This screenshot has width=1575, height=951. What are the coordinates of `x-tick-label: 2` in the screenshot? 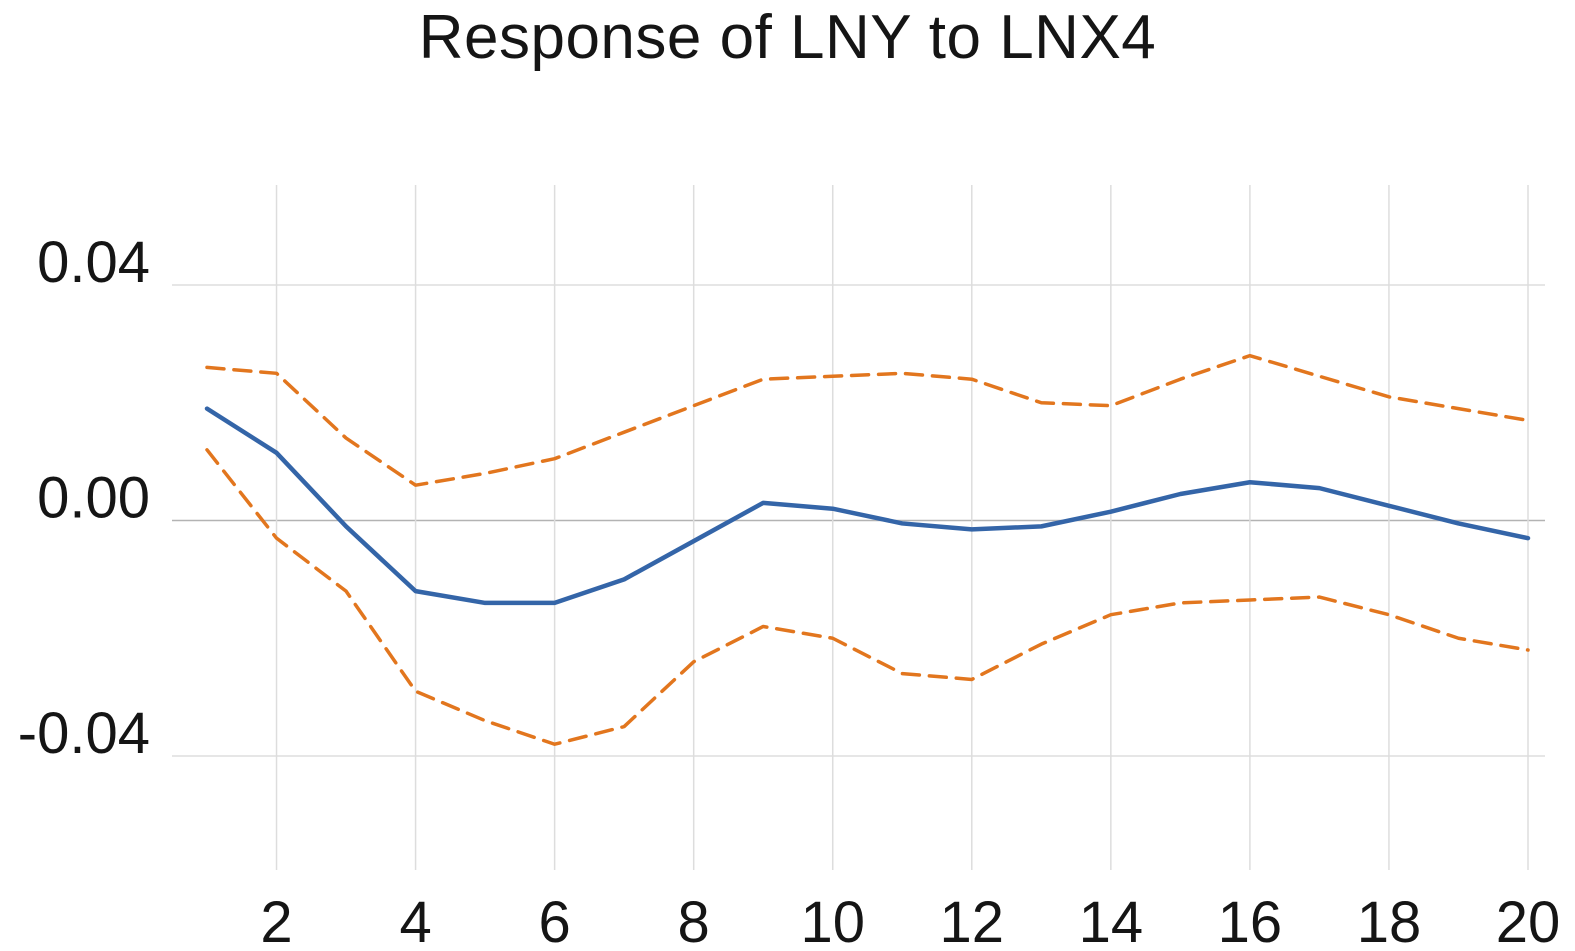 It's located at (276, 920).